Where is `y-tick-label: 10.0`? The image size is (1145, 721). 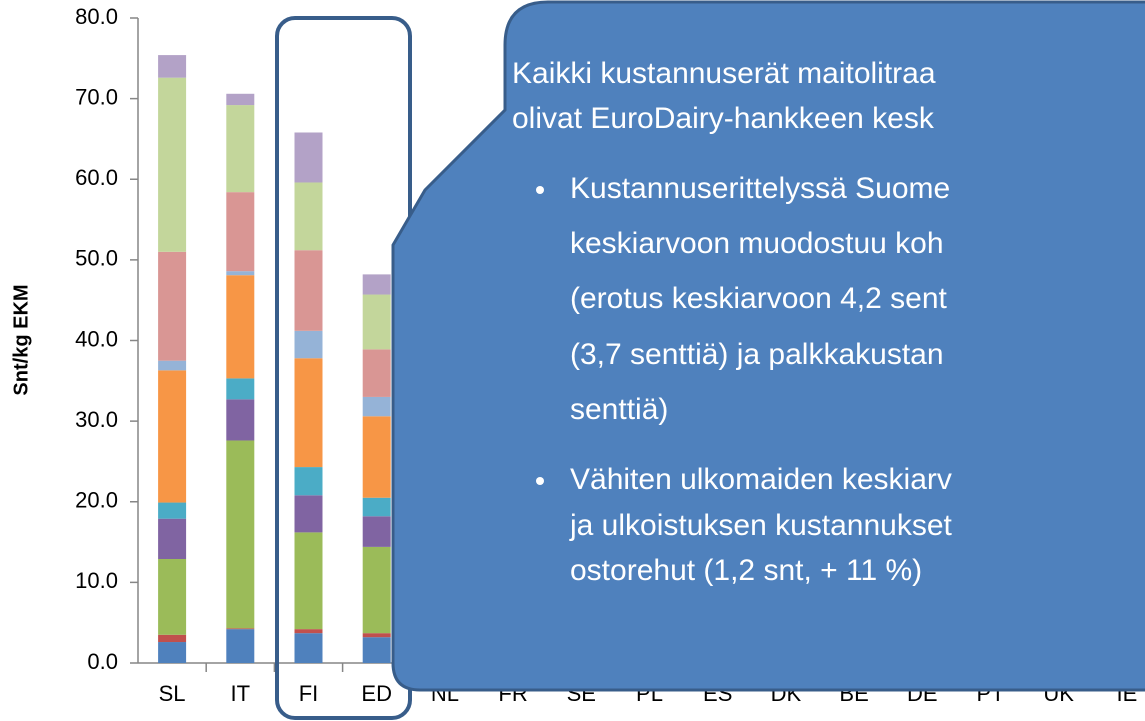 y-tick-label: 10.0 is located at coordinates (96, 580).